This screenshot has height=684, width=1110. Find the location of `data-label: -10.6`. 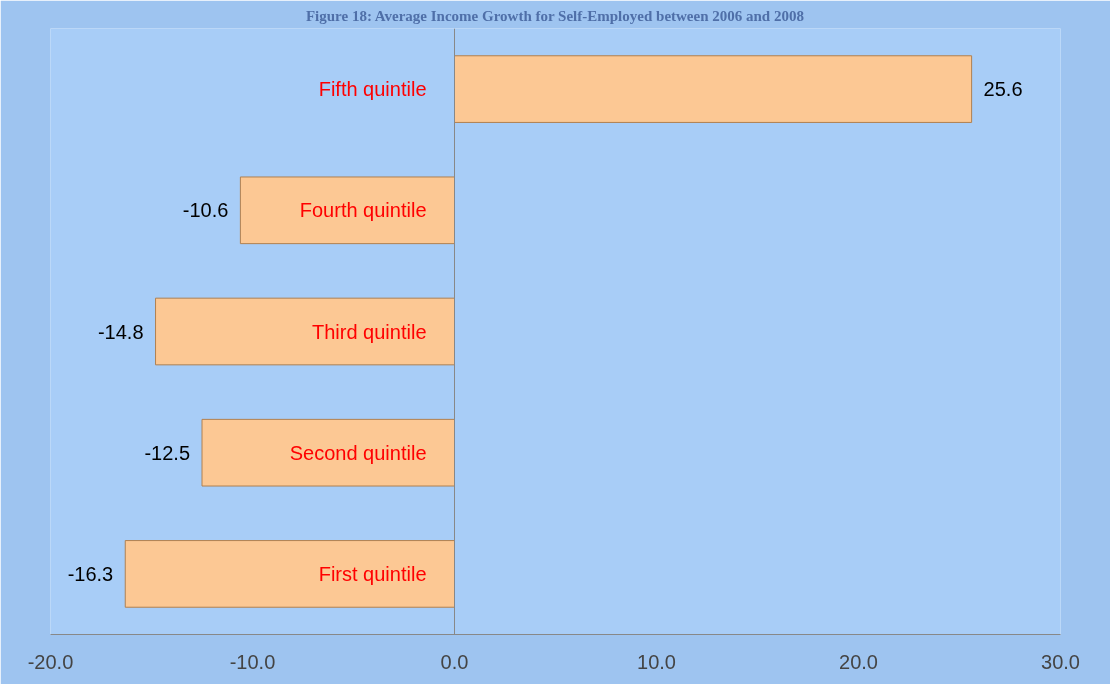

data-label: -10.6 is located at coordinates (205, 210).